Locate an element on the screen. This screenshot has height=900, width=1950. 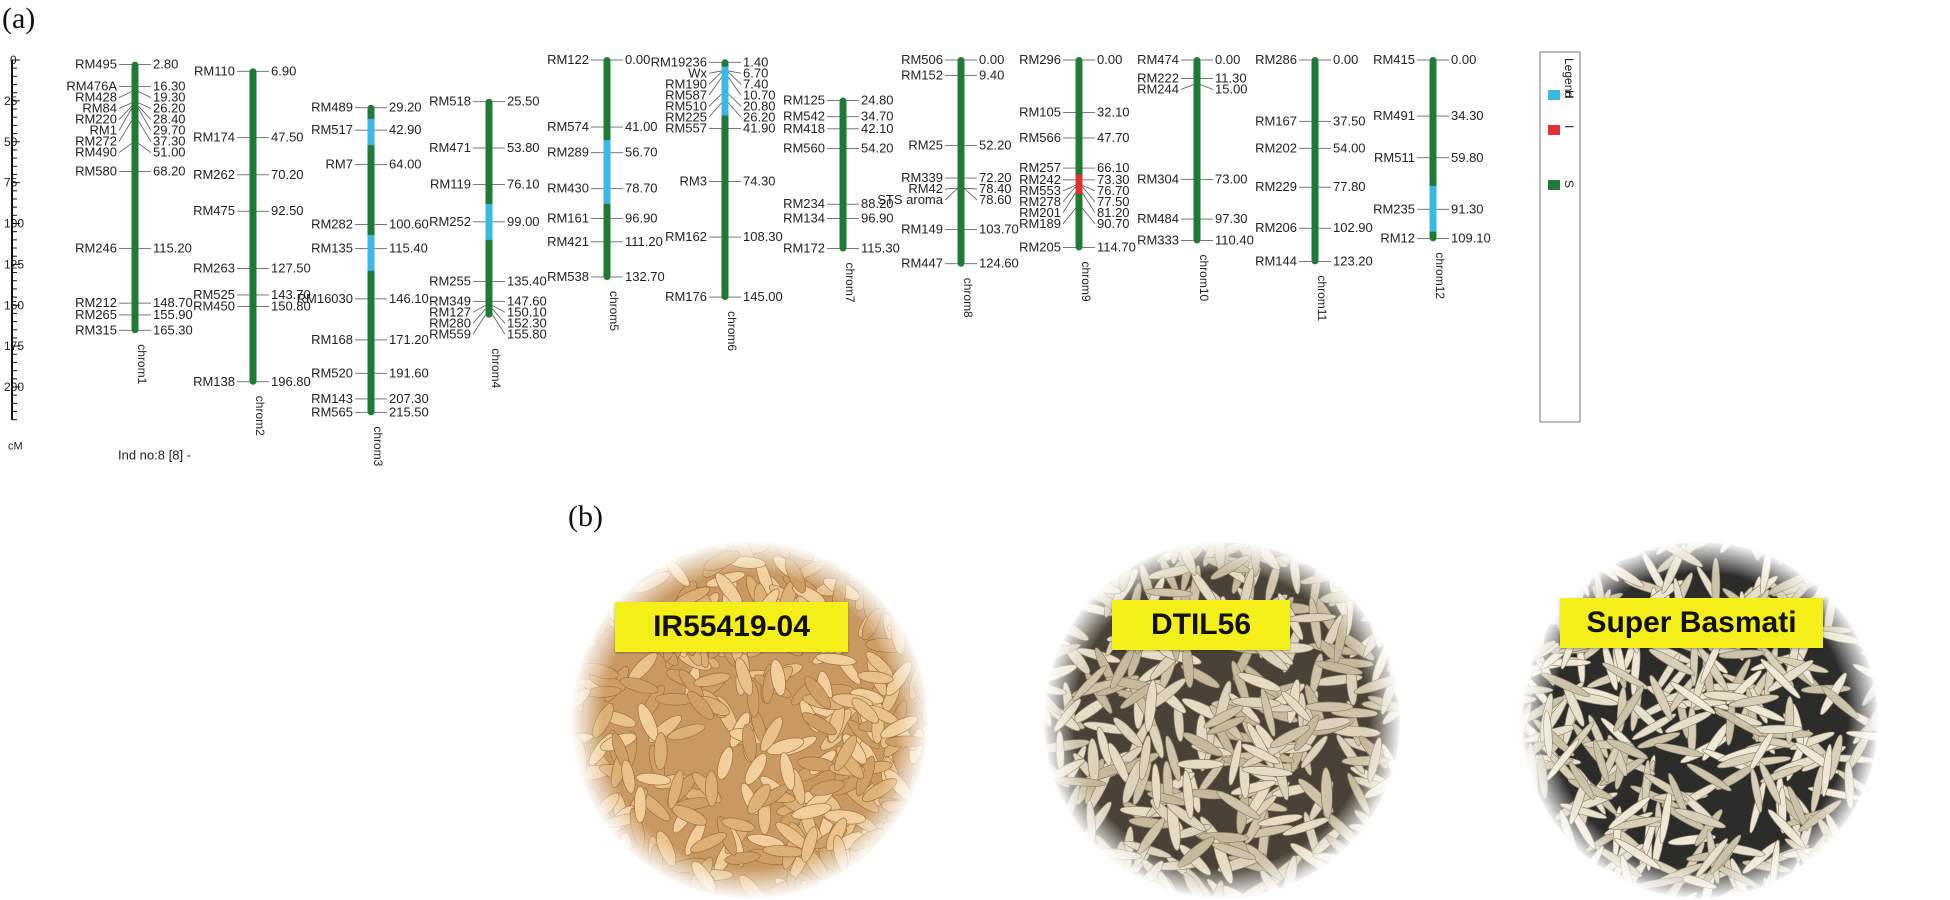
marker-position: 165.30 is located at coordinates (173, 329).